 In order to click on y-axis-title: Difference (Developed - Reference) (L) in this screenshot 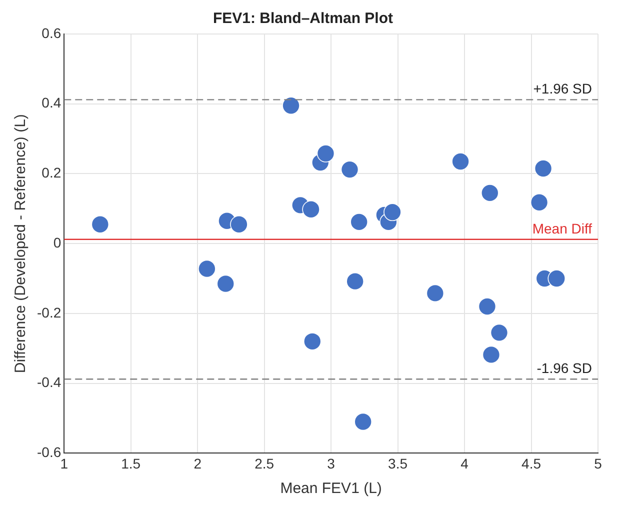, I will do `click(21, 244)`.